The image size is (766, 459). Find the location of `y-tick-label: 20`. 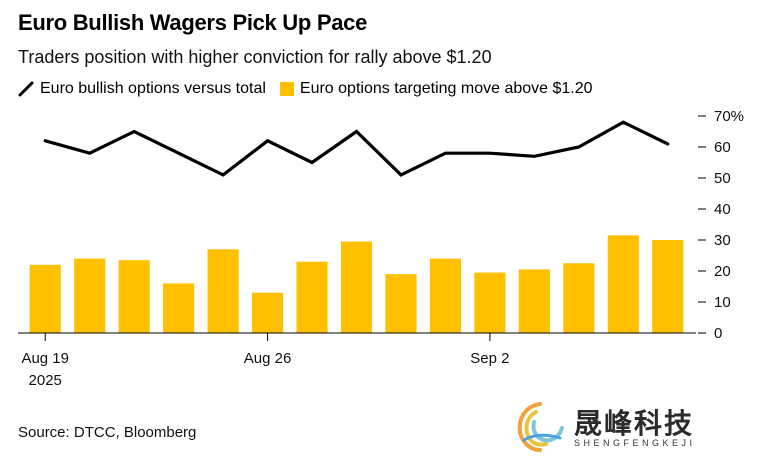

y-tick-label: 20 is located at coordinates (722, 271).